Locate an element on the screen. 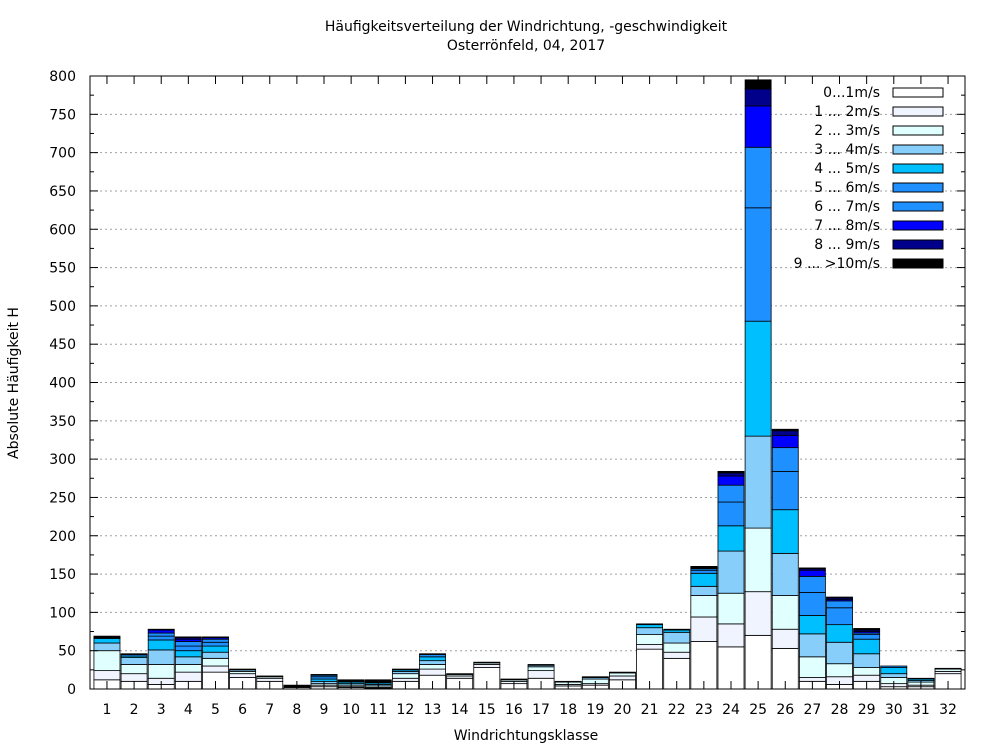 This screenshot has width=1000, height=750. y-tick-label: 550 is located at coordinates (62, 269).